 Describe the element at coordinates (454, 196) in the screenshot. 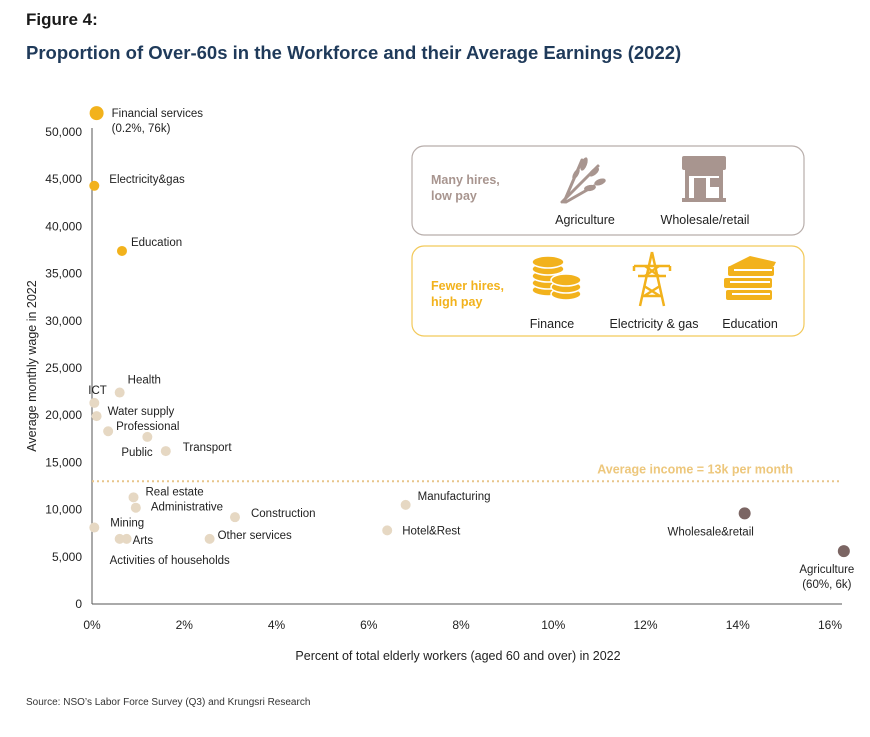

I see `legend-grey-heading-line2: low pay` at that location.